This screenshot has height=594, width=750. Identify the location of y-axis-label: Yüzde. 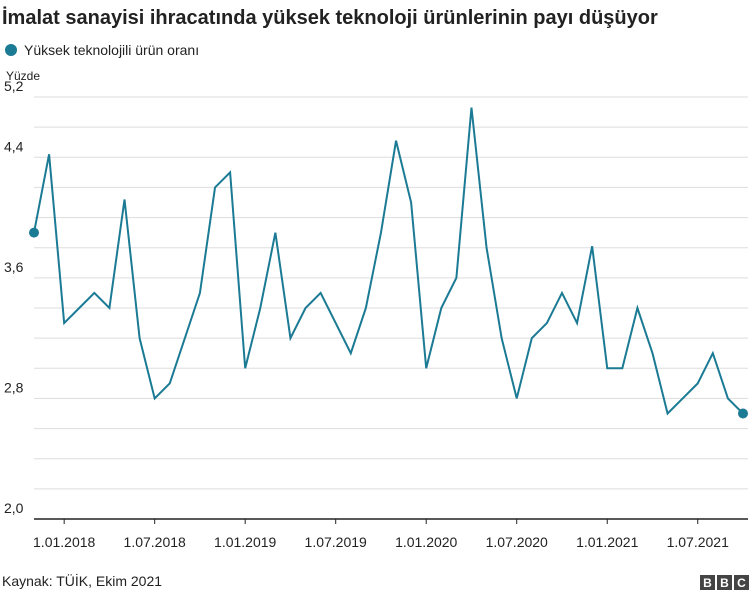
(23, 76).